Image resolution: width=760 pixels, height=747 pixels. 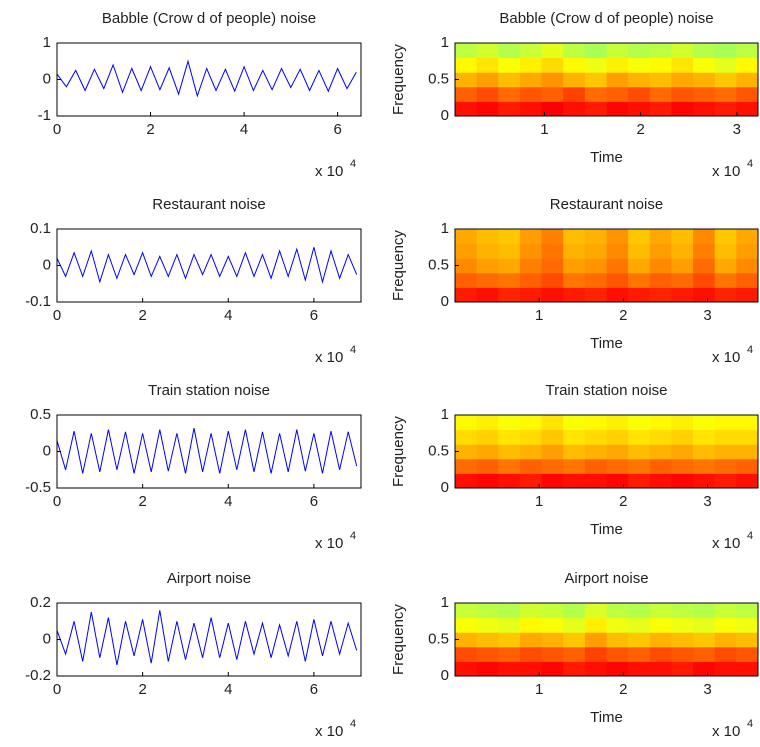 I want to click on x-tick-label: 1, so click(x=539, y=315).